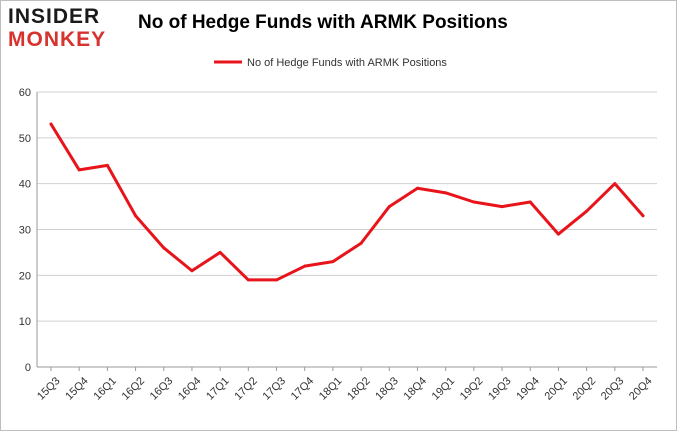 This screenshot has height=431, width=677. Describe the element at coordinates (25, 322) in the screenshot. I see `y-tick-label: 10` at that location.